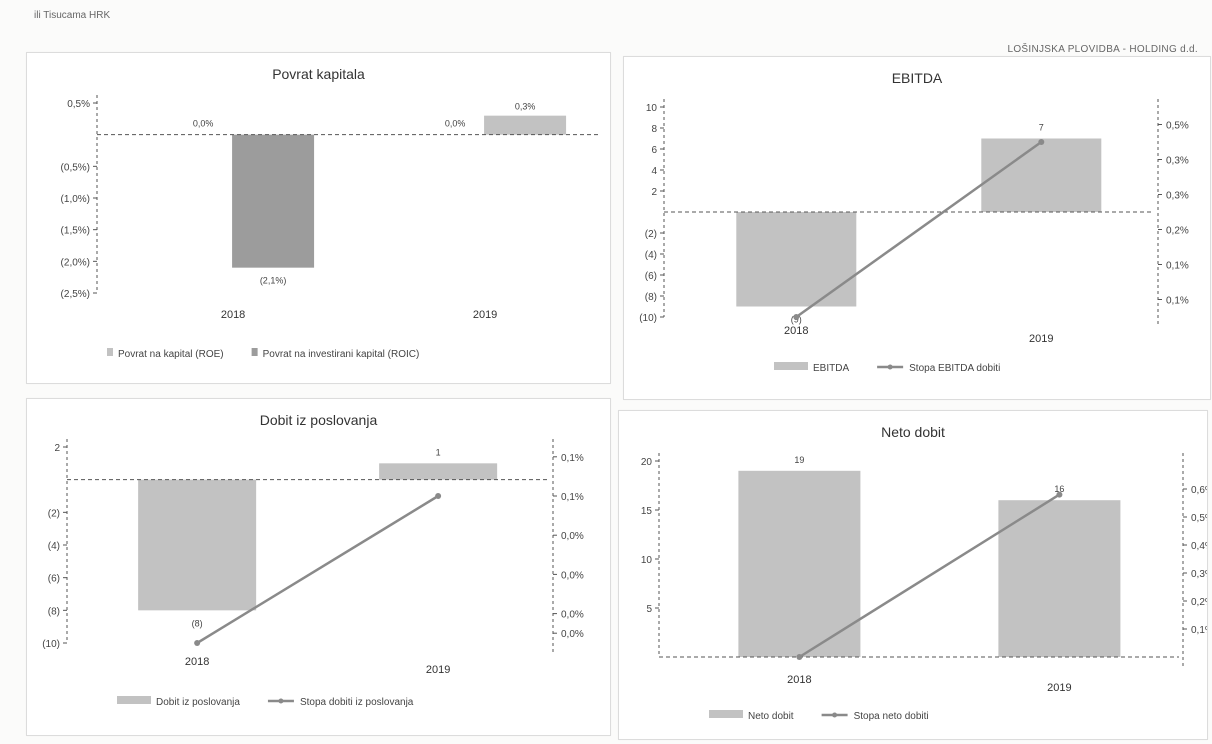 The height and width of the screenshot is (744, 1212). What do you see at coordinates (647, 462) in the screenshot?
I see `y-tick-label: 20` at bounding box center [647, 462].